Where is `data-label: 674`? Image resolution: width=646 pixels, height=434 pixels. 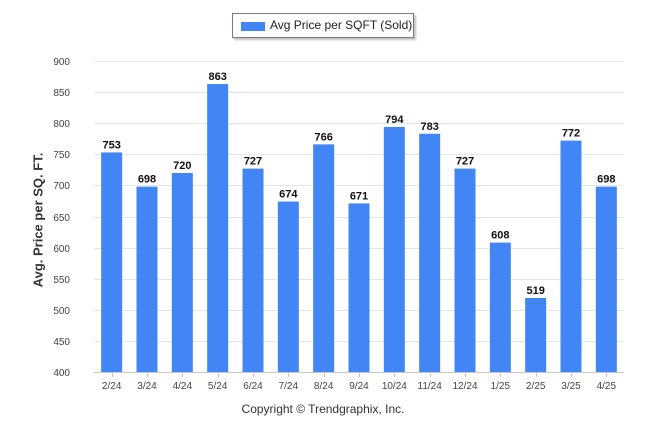
data-label: 674 is located at coordinates (288, 195).